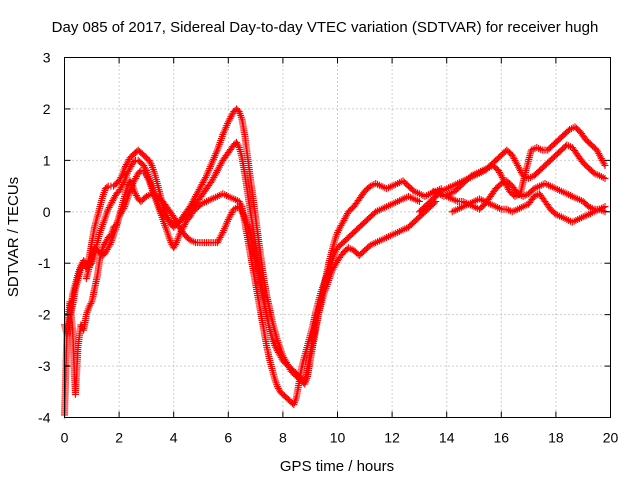 Image resolution: width=640 pixels, height=480 pixels. I want to click on x-tick-label: 8, so click(283, 438).